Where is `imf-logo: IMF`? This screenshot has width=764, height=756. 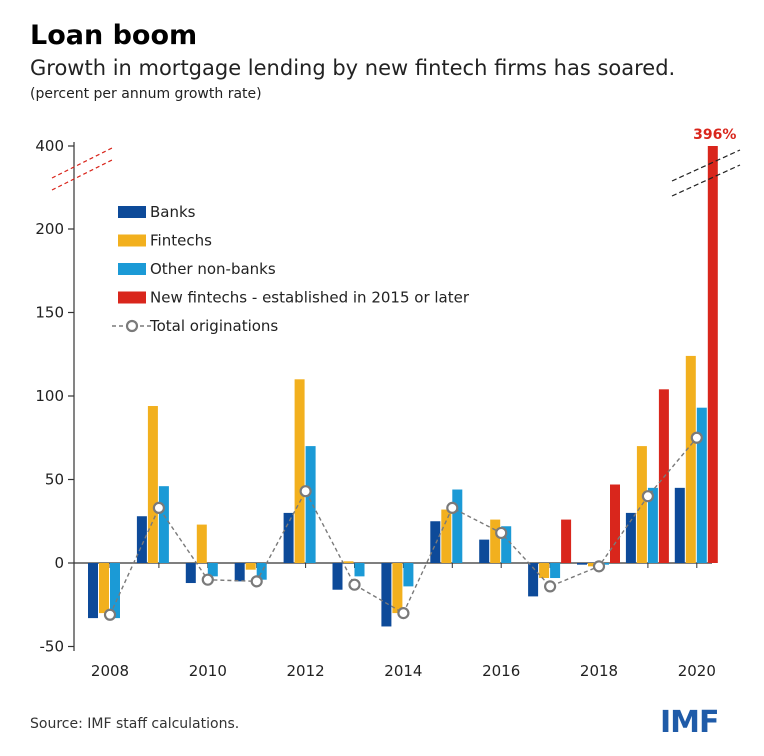 imf-logo: IMF is located at coordinates (690, 722).